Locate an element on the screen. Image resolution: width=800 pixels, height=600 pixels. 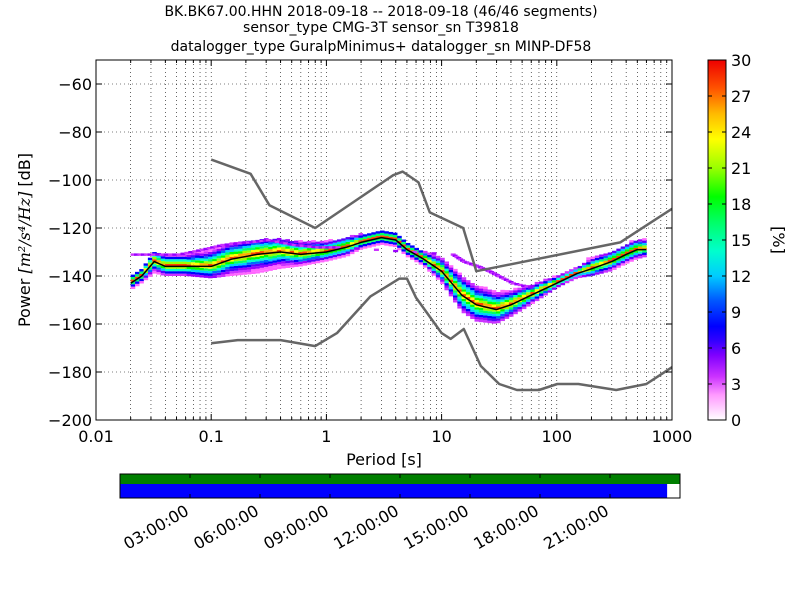
timeline-tick-label: 09:00:00 is located at coordinates (296, 527).